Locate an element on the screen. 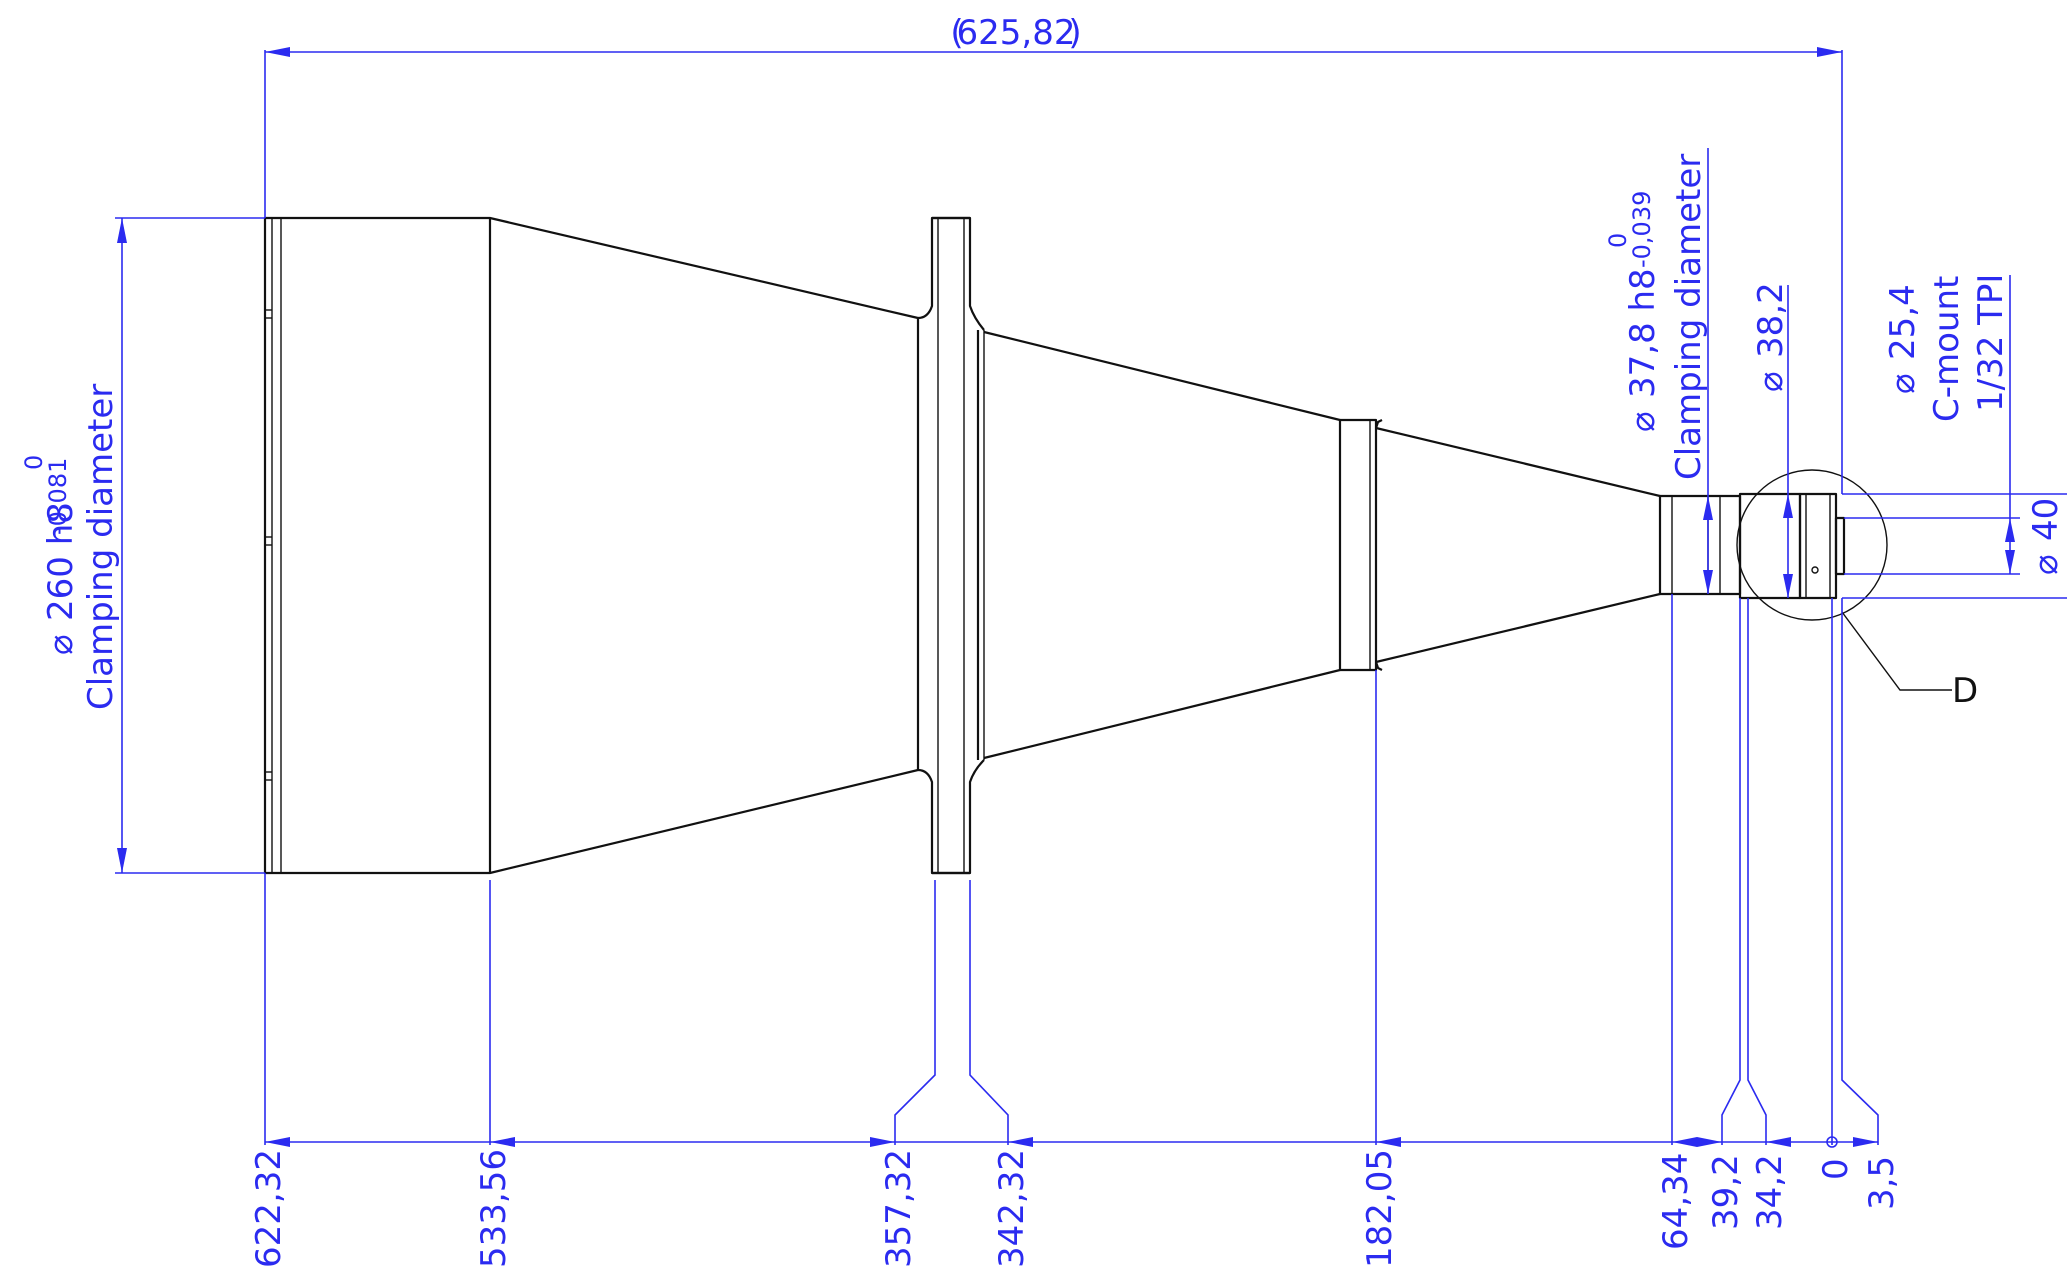 This screenshot has width=2067, height=1275. position-label: 64,34 is located at coordinates (1676, 1201).